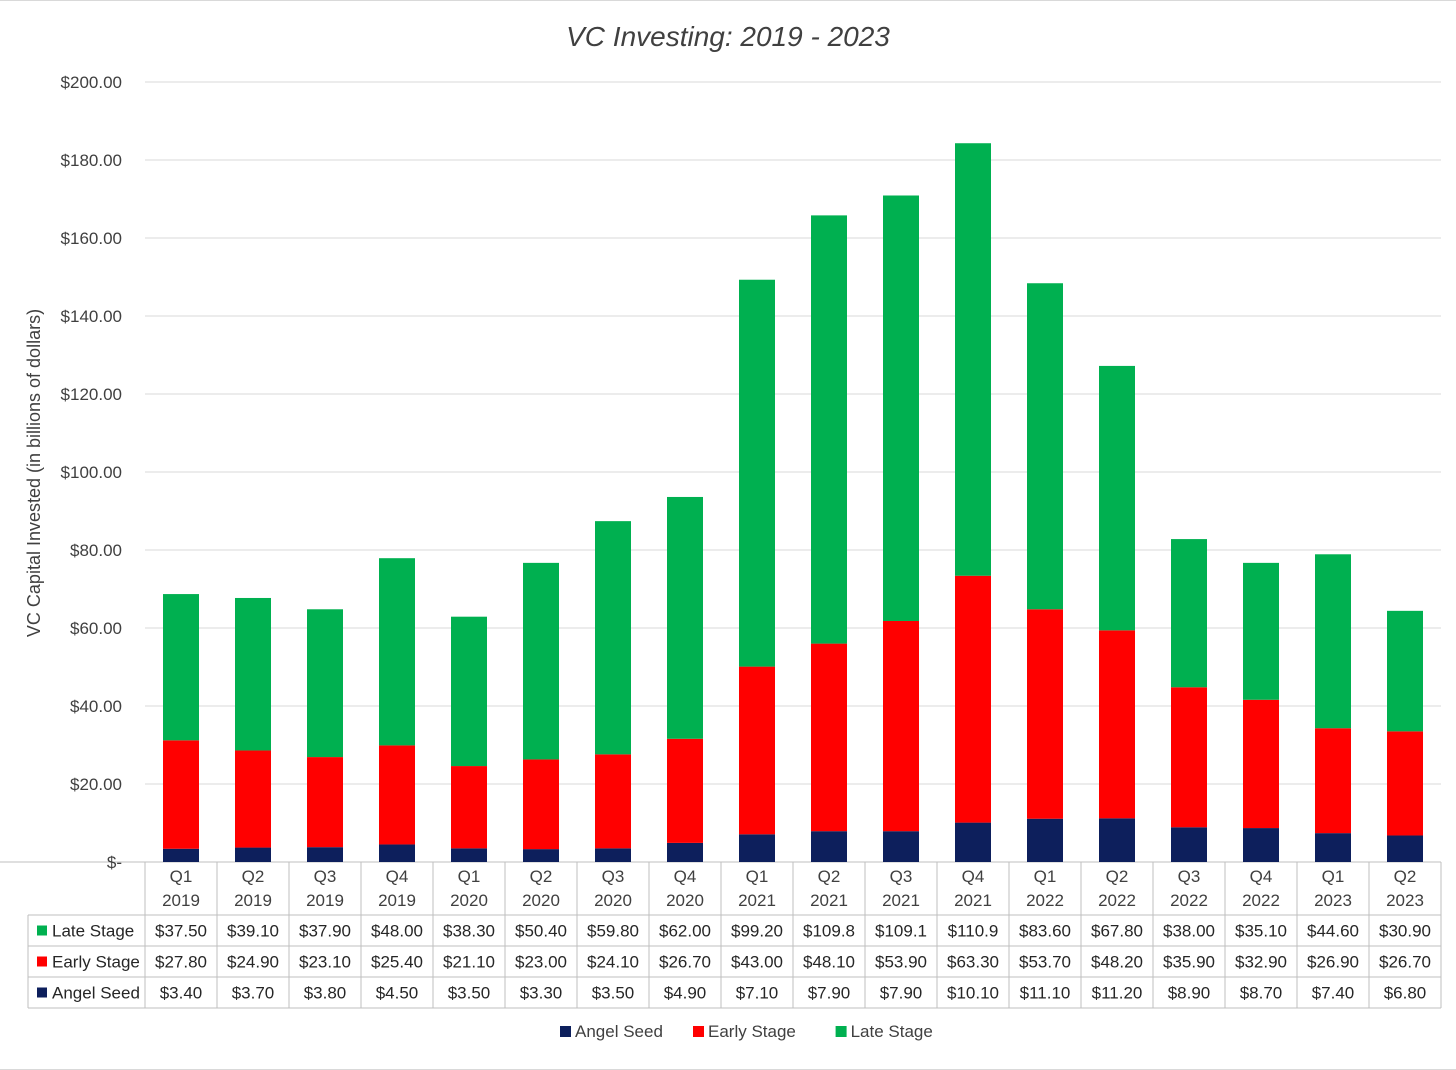 The width and height of the screenshot is (1456, 1070). I want to click on table-cell: $23.00, so click(541, 962).